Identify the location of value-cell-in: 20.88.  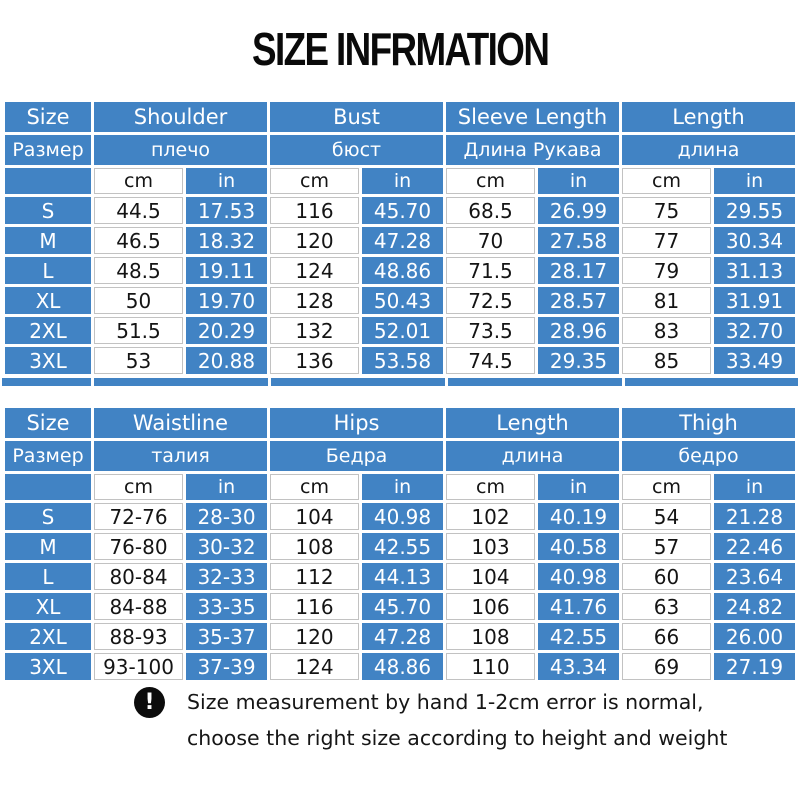
(227, 360).